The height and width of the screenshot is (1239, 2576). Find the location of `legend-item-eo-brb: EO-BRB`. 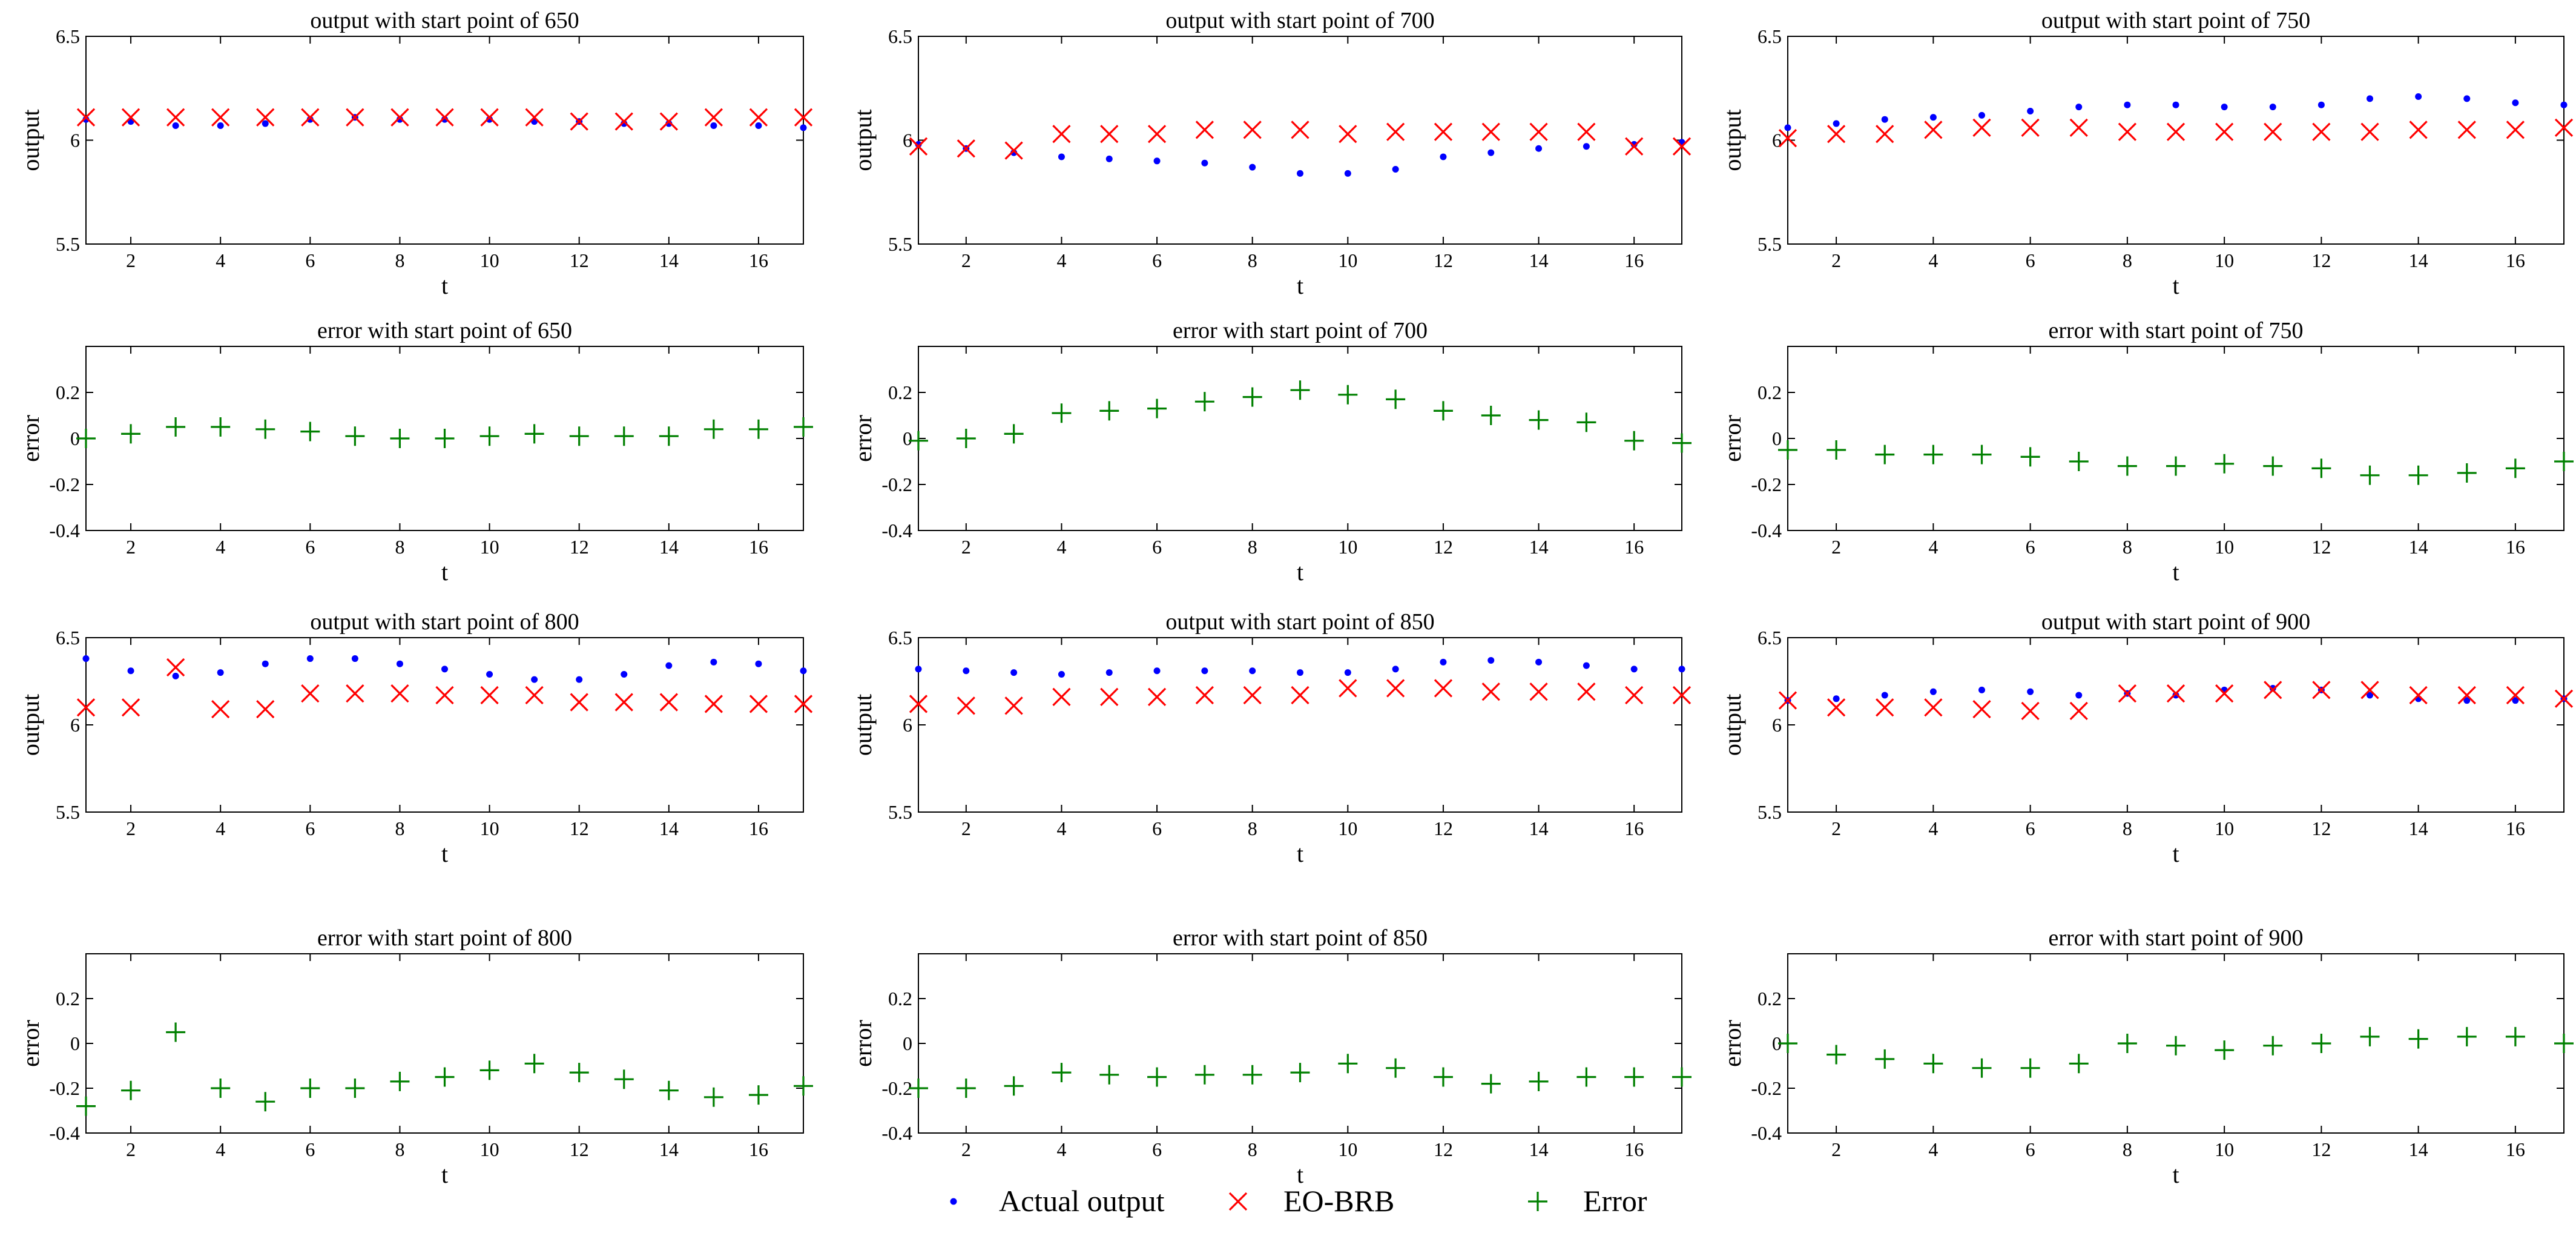

legend-item-eo-brb: EO-BRB is located at coordinates (1311, 1201).